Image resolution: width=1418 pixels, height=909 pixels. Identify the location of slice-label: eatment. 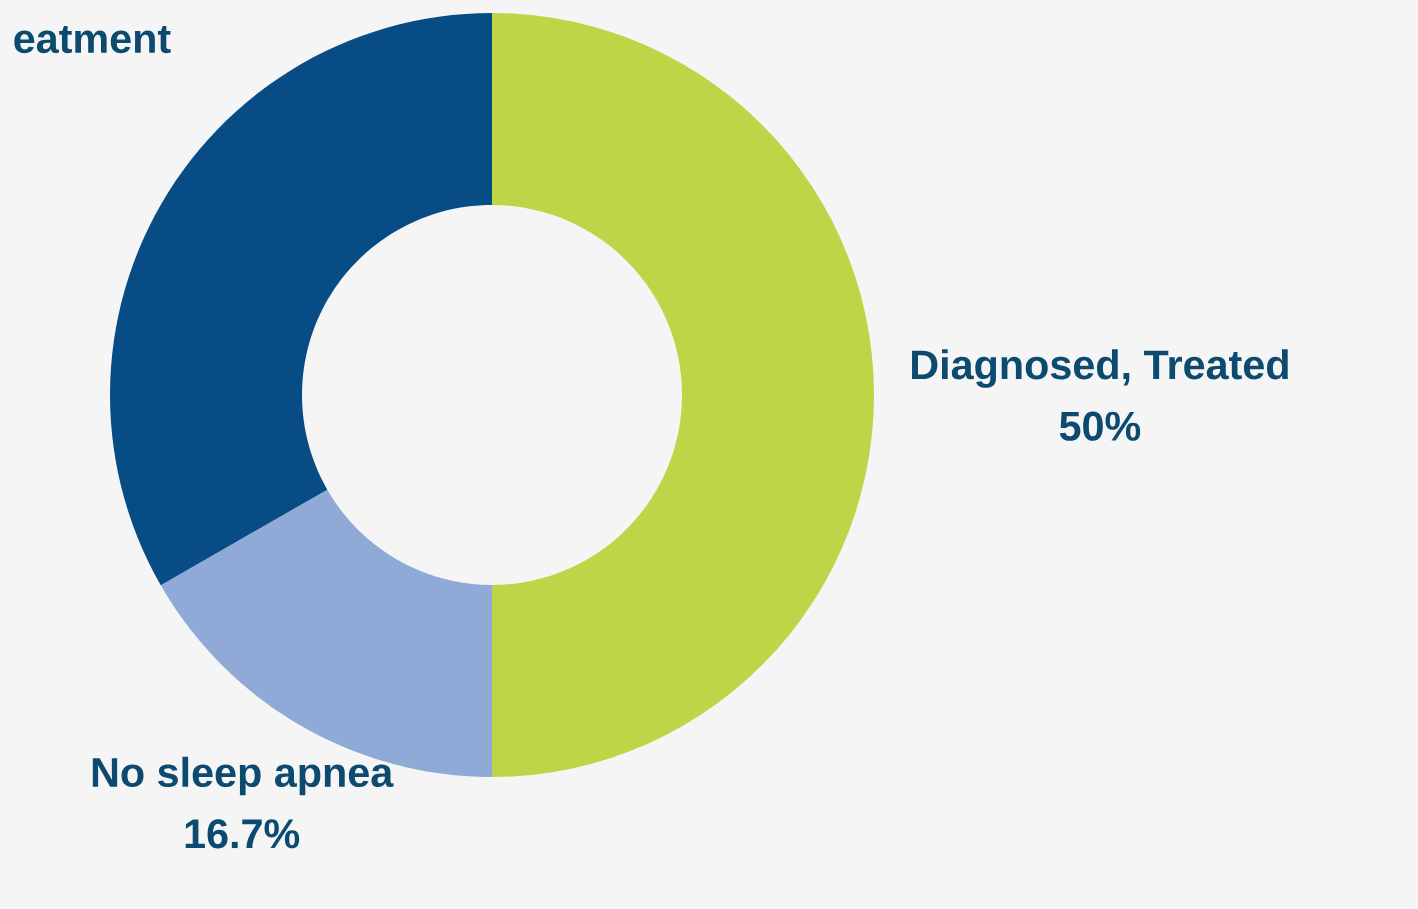
(92, 39).